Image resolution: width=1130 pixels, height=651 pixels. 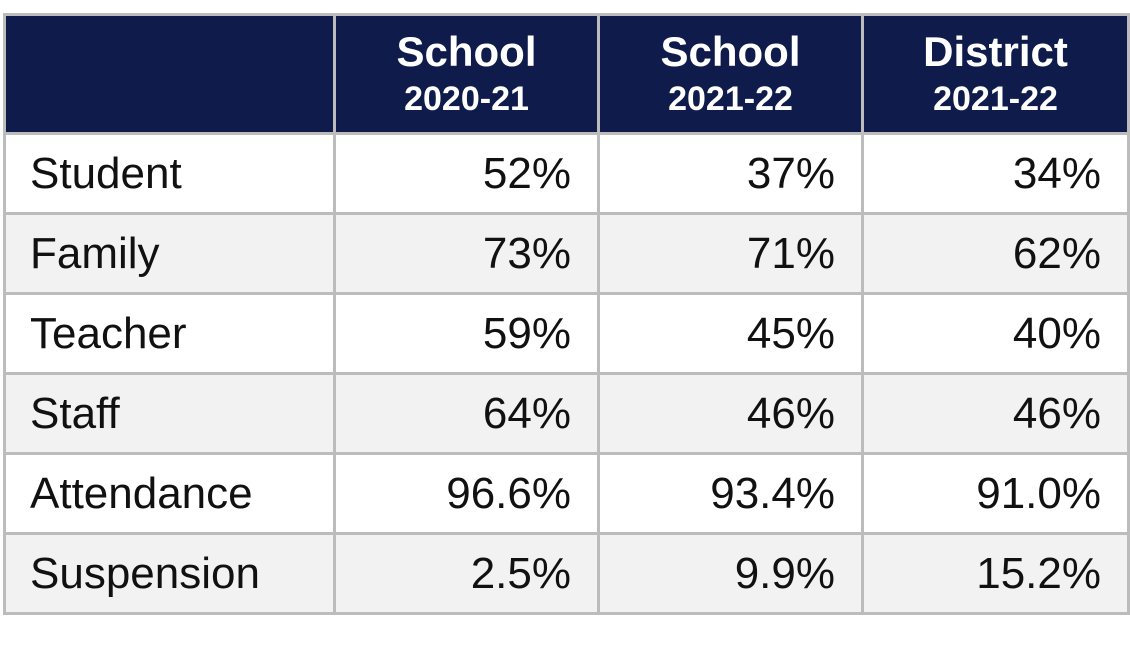 I want to click on cell-value: 37%, so click(x=730, y=173).